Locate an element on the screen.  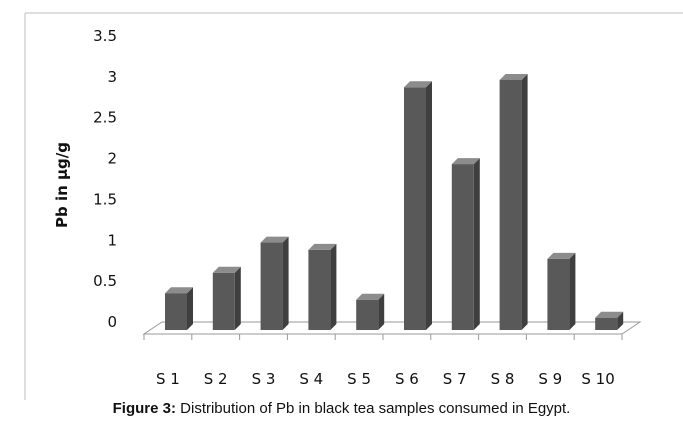
y-axis-ticks: 0 0.5 1 1.5 2 2.5 3 3.5 is located at coordinates (105, 179).